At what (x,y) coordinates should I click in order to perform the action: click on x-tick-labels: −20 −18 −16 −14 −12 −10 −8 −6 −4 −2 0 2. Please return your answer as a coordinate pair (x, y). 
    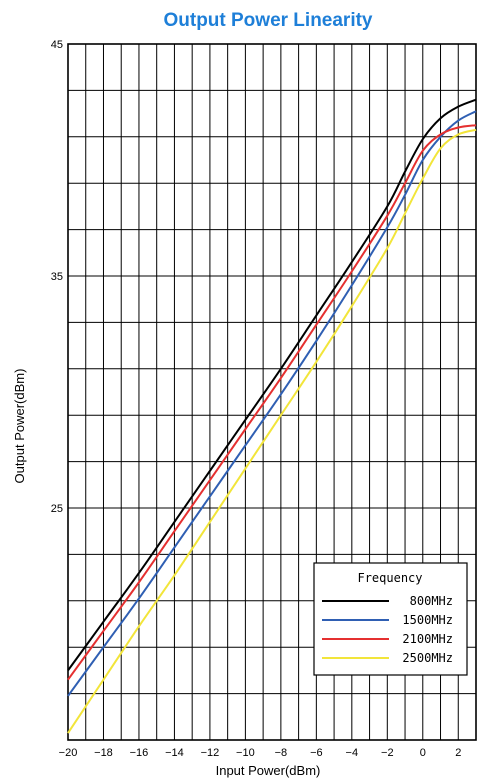
    Looking at the image, I should click on (260, 753).